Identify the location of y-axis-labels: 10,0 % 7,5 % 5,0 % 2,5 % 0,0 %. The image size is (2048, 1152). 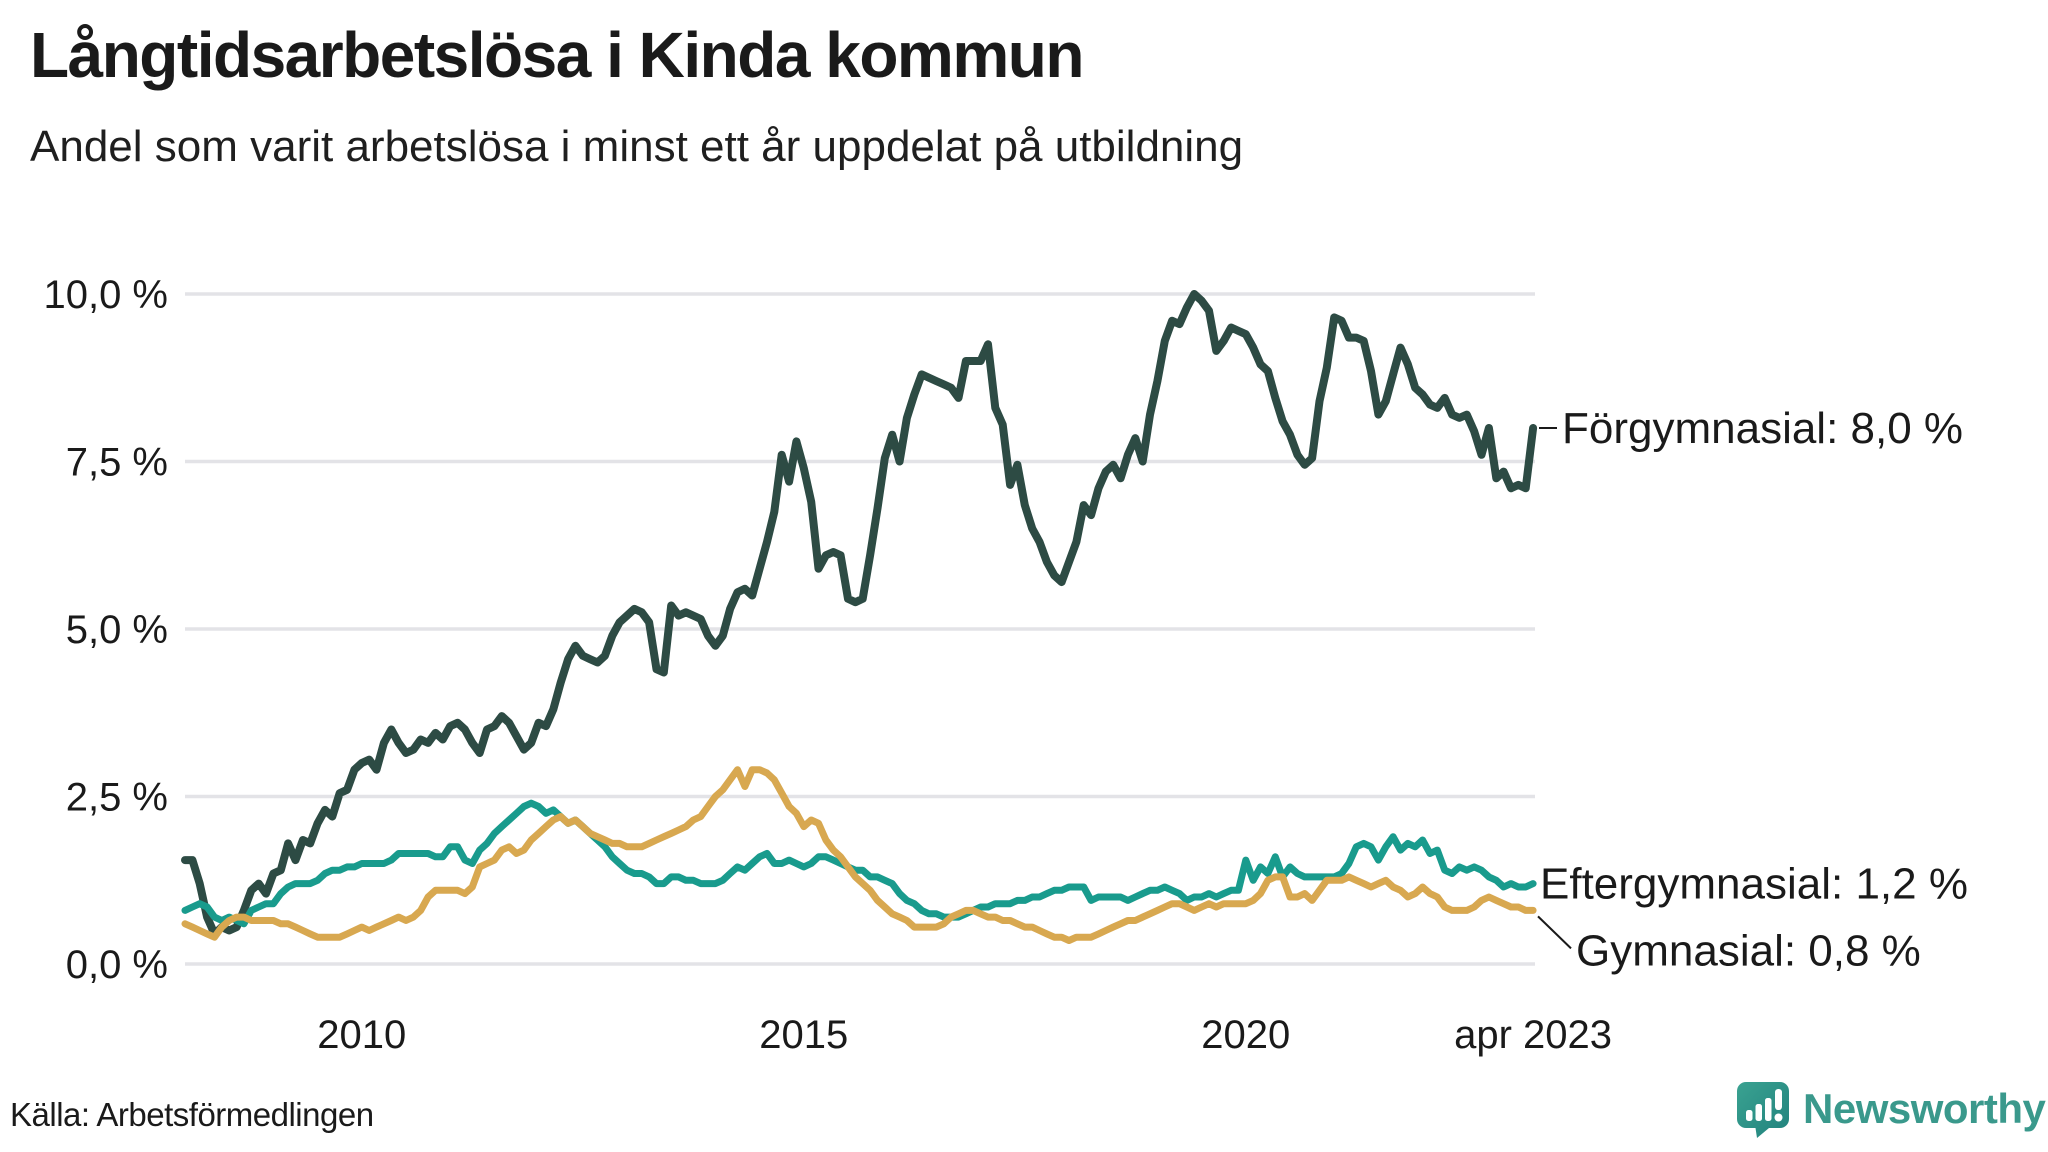
(105, 630).